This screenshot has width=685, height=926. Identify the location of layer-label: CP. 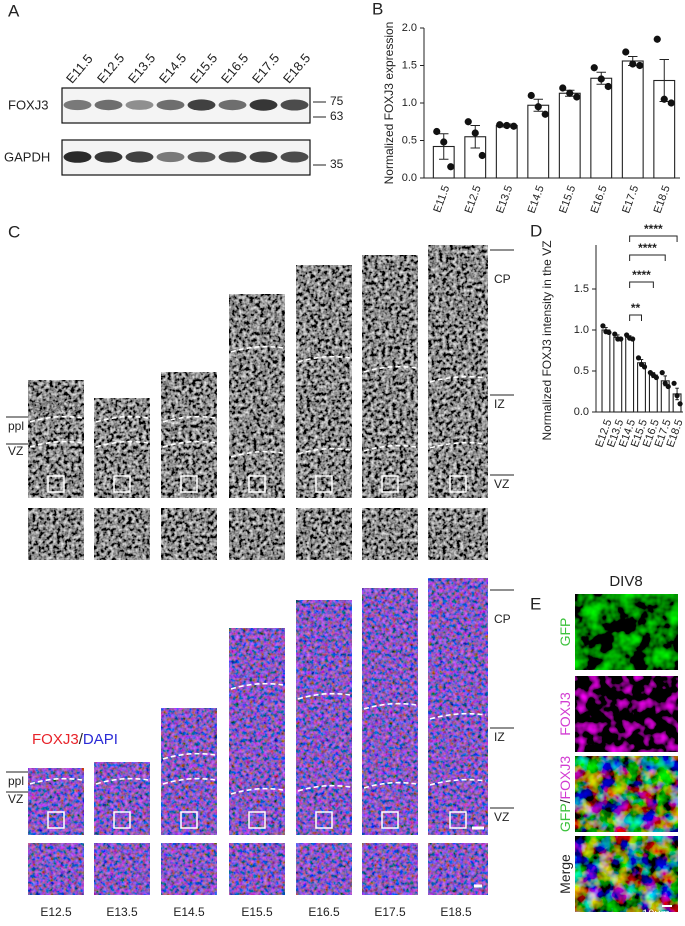
(502, 619).